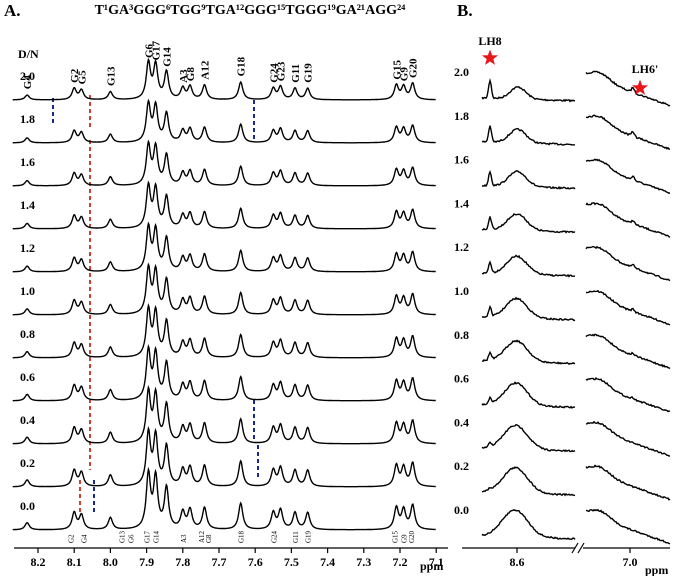 This screenshot has width=675, height=576. What do you see at coordinates (28, 54) in the screenshot?
I see `dn-header: D/N` at bounding box center [28, 54].